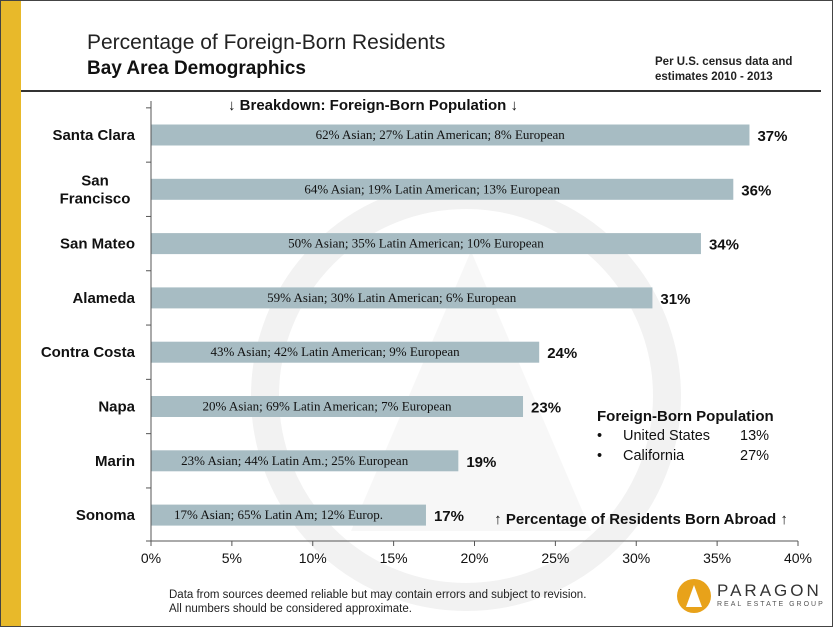  What do you see at coordinates (694, 596) in the screenshot?
I see `paragon-logo-icon` at bounding box center [694, 596].